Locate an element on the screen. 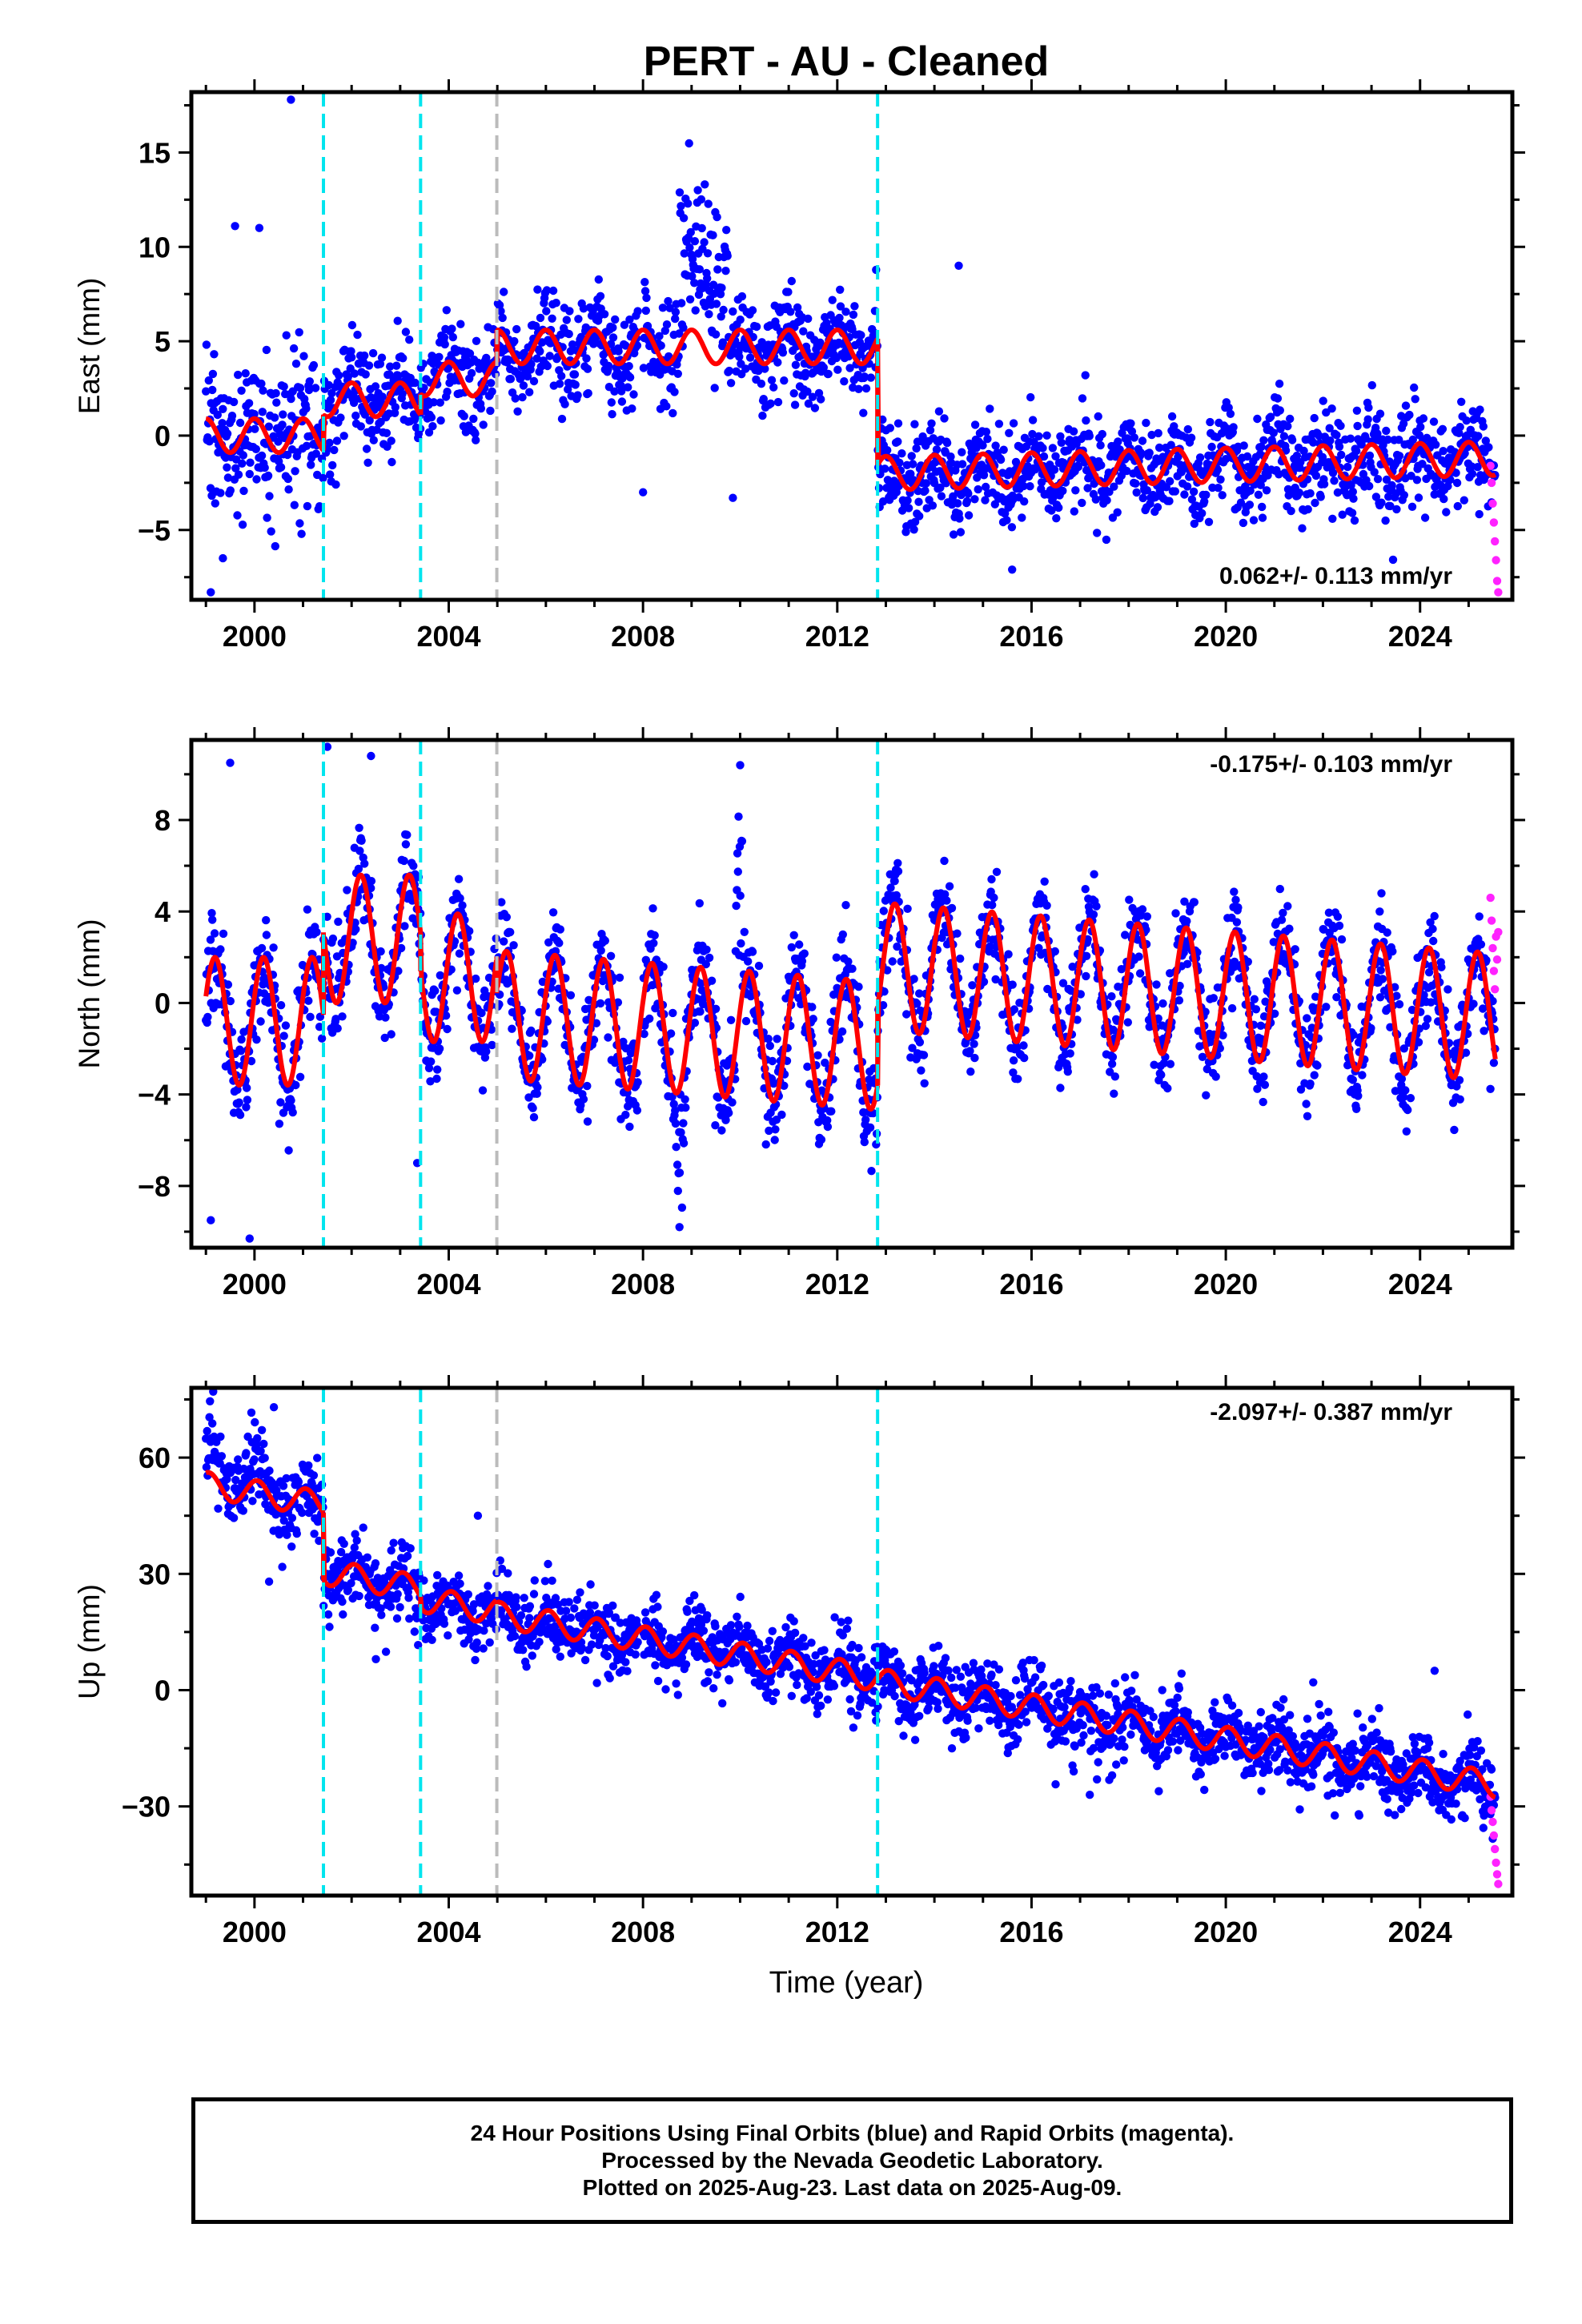  x-tick-label: 2024 is located at coordinates (1420, 636).